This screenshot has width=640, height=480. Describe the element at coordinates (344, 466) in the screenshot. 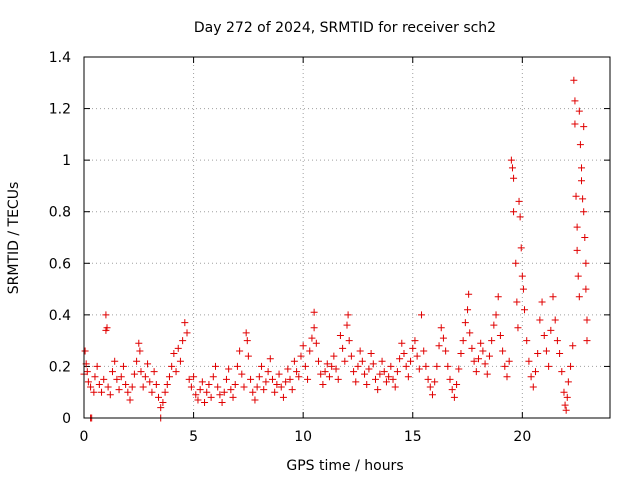

I see `x-axis-label: GPS time / hours` at that location.